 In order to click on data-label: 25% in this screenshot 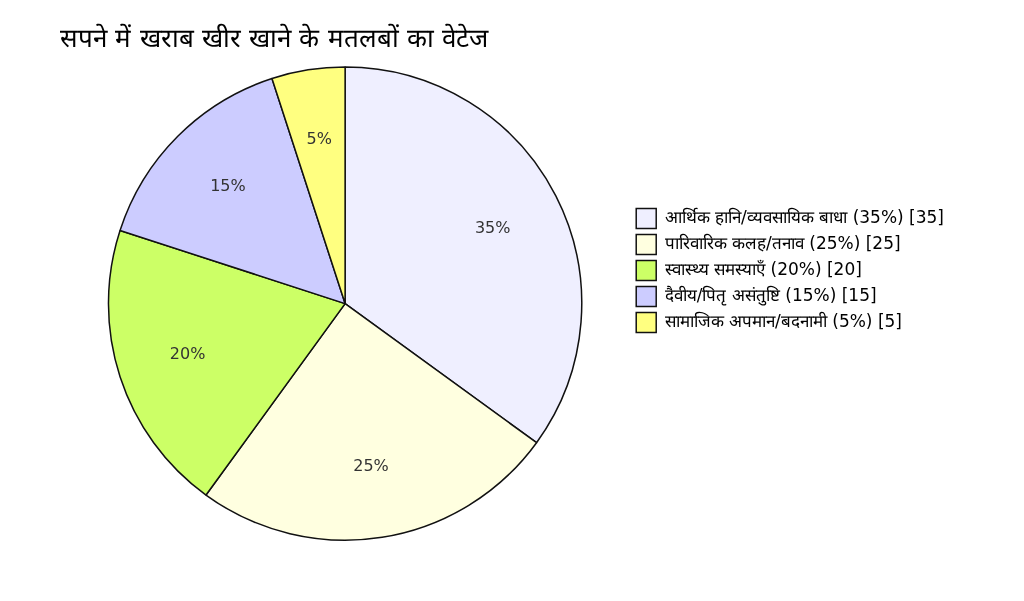, I will do `click(371, 466)`.